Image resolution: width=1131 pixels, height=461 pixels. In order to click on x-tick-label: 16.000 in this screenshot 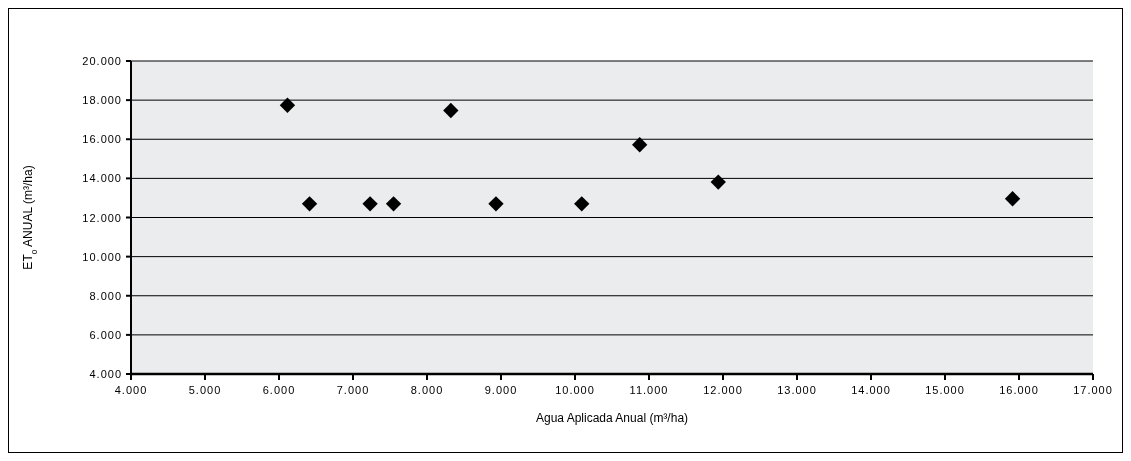, I will do `click(1019, 390)`.